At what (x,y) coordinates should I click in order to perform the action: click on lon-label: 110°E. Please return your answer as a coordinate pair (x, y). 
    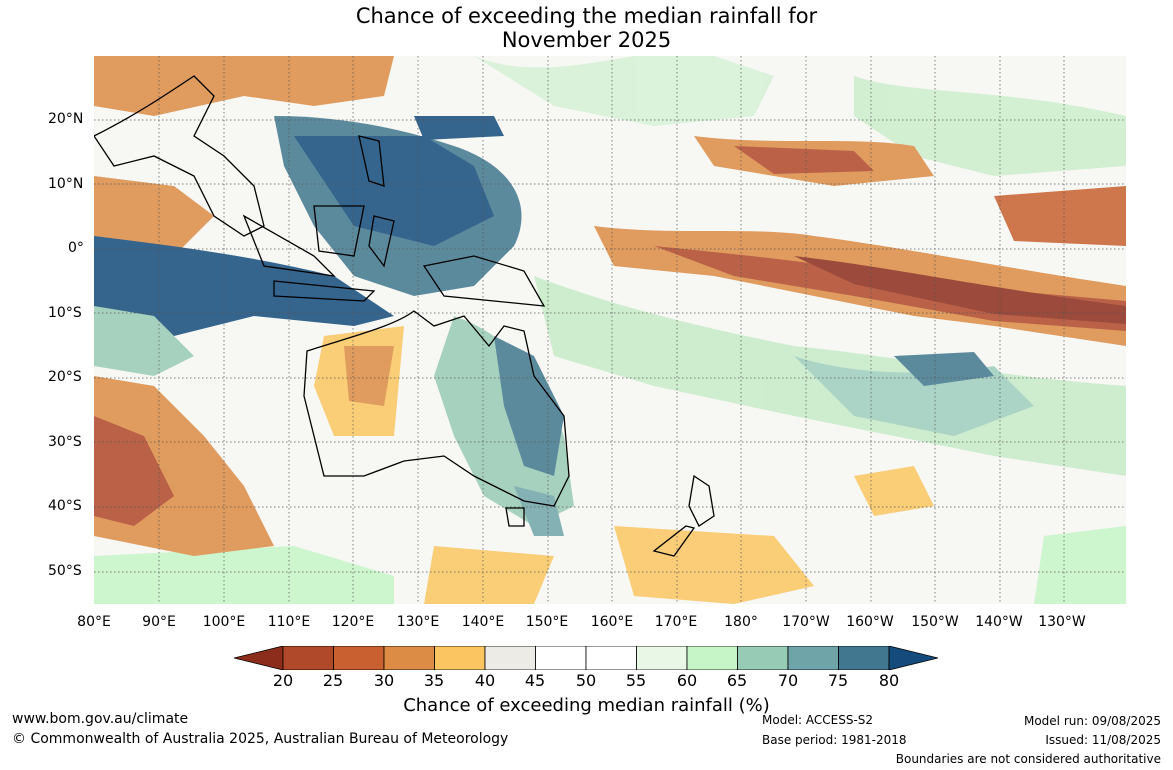
    Looking at the image, I should click on (289, 622).